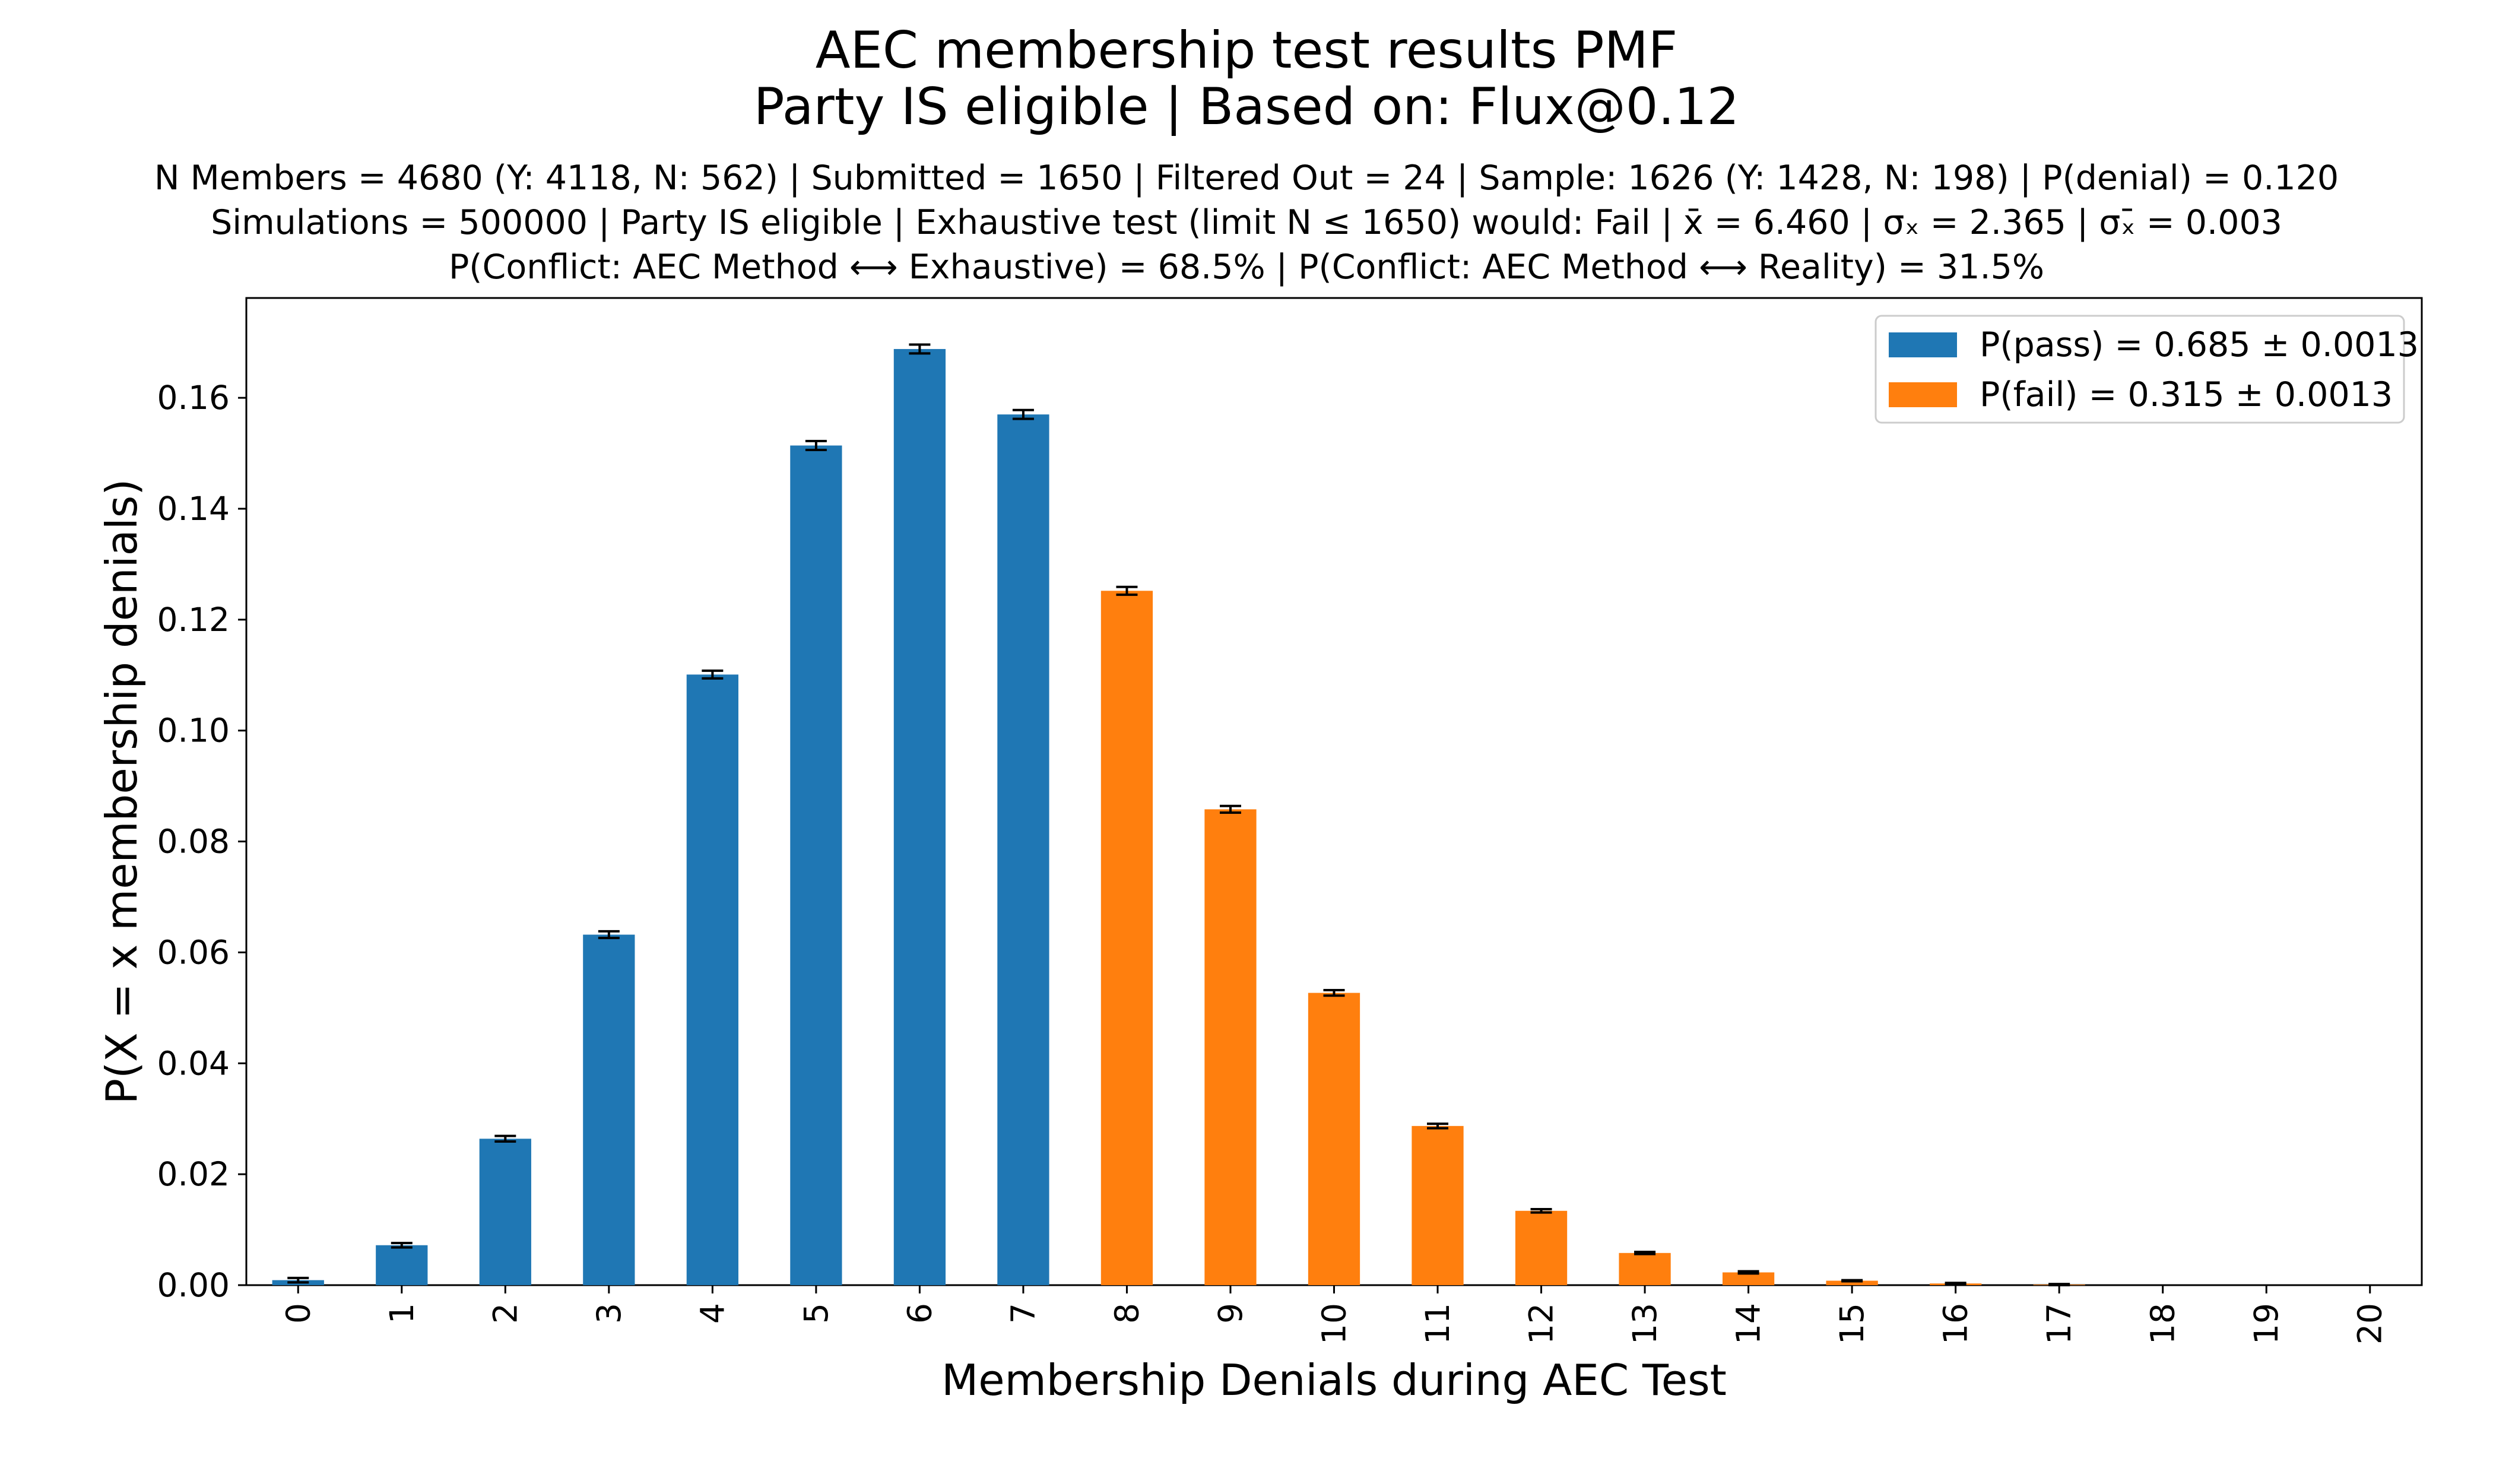  I want to click on y-tick-label: 0.14, so click(193, 509).